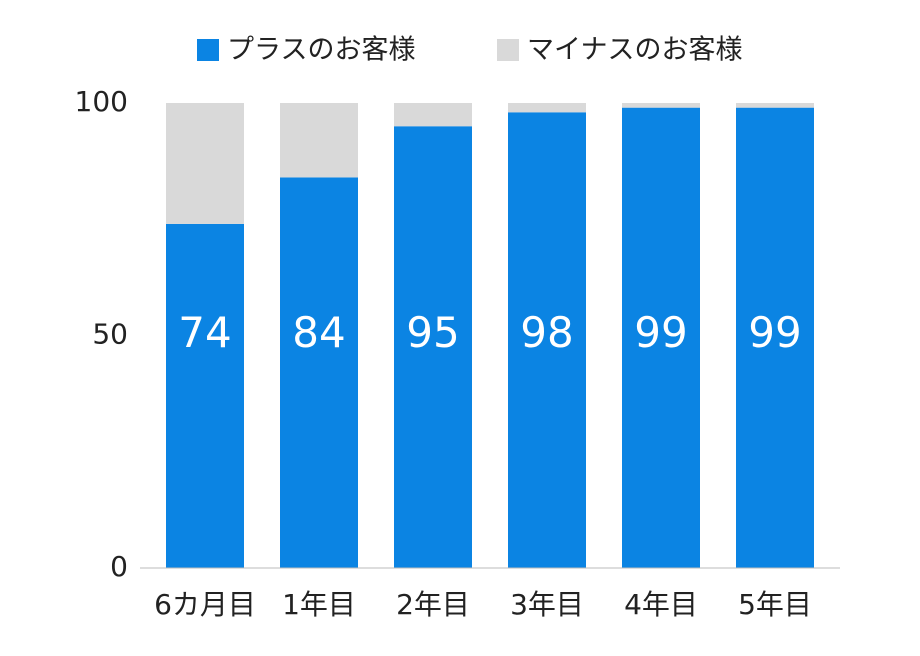 Image resolution: width=920 pixels, height=656 pixels. Describe the element at coordinates (547, 604) in the screenshot. I see `x-tick-label: 3年目` at that location.